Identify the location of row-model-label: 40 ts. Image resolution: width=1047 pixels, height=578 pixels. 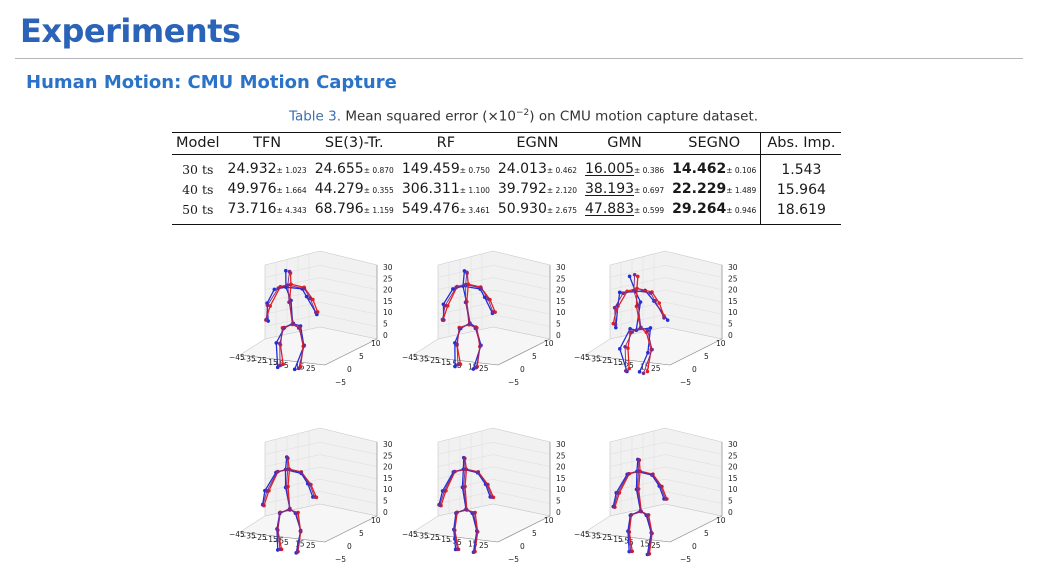
(198, 189).